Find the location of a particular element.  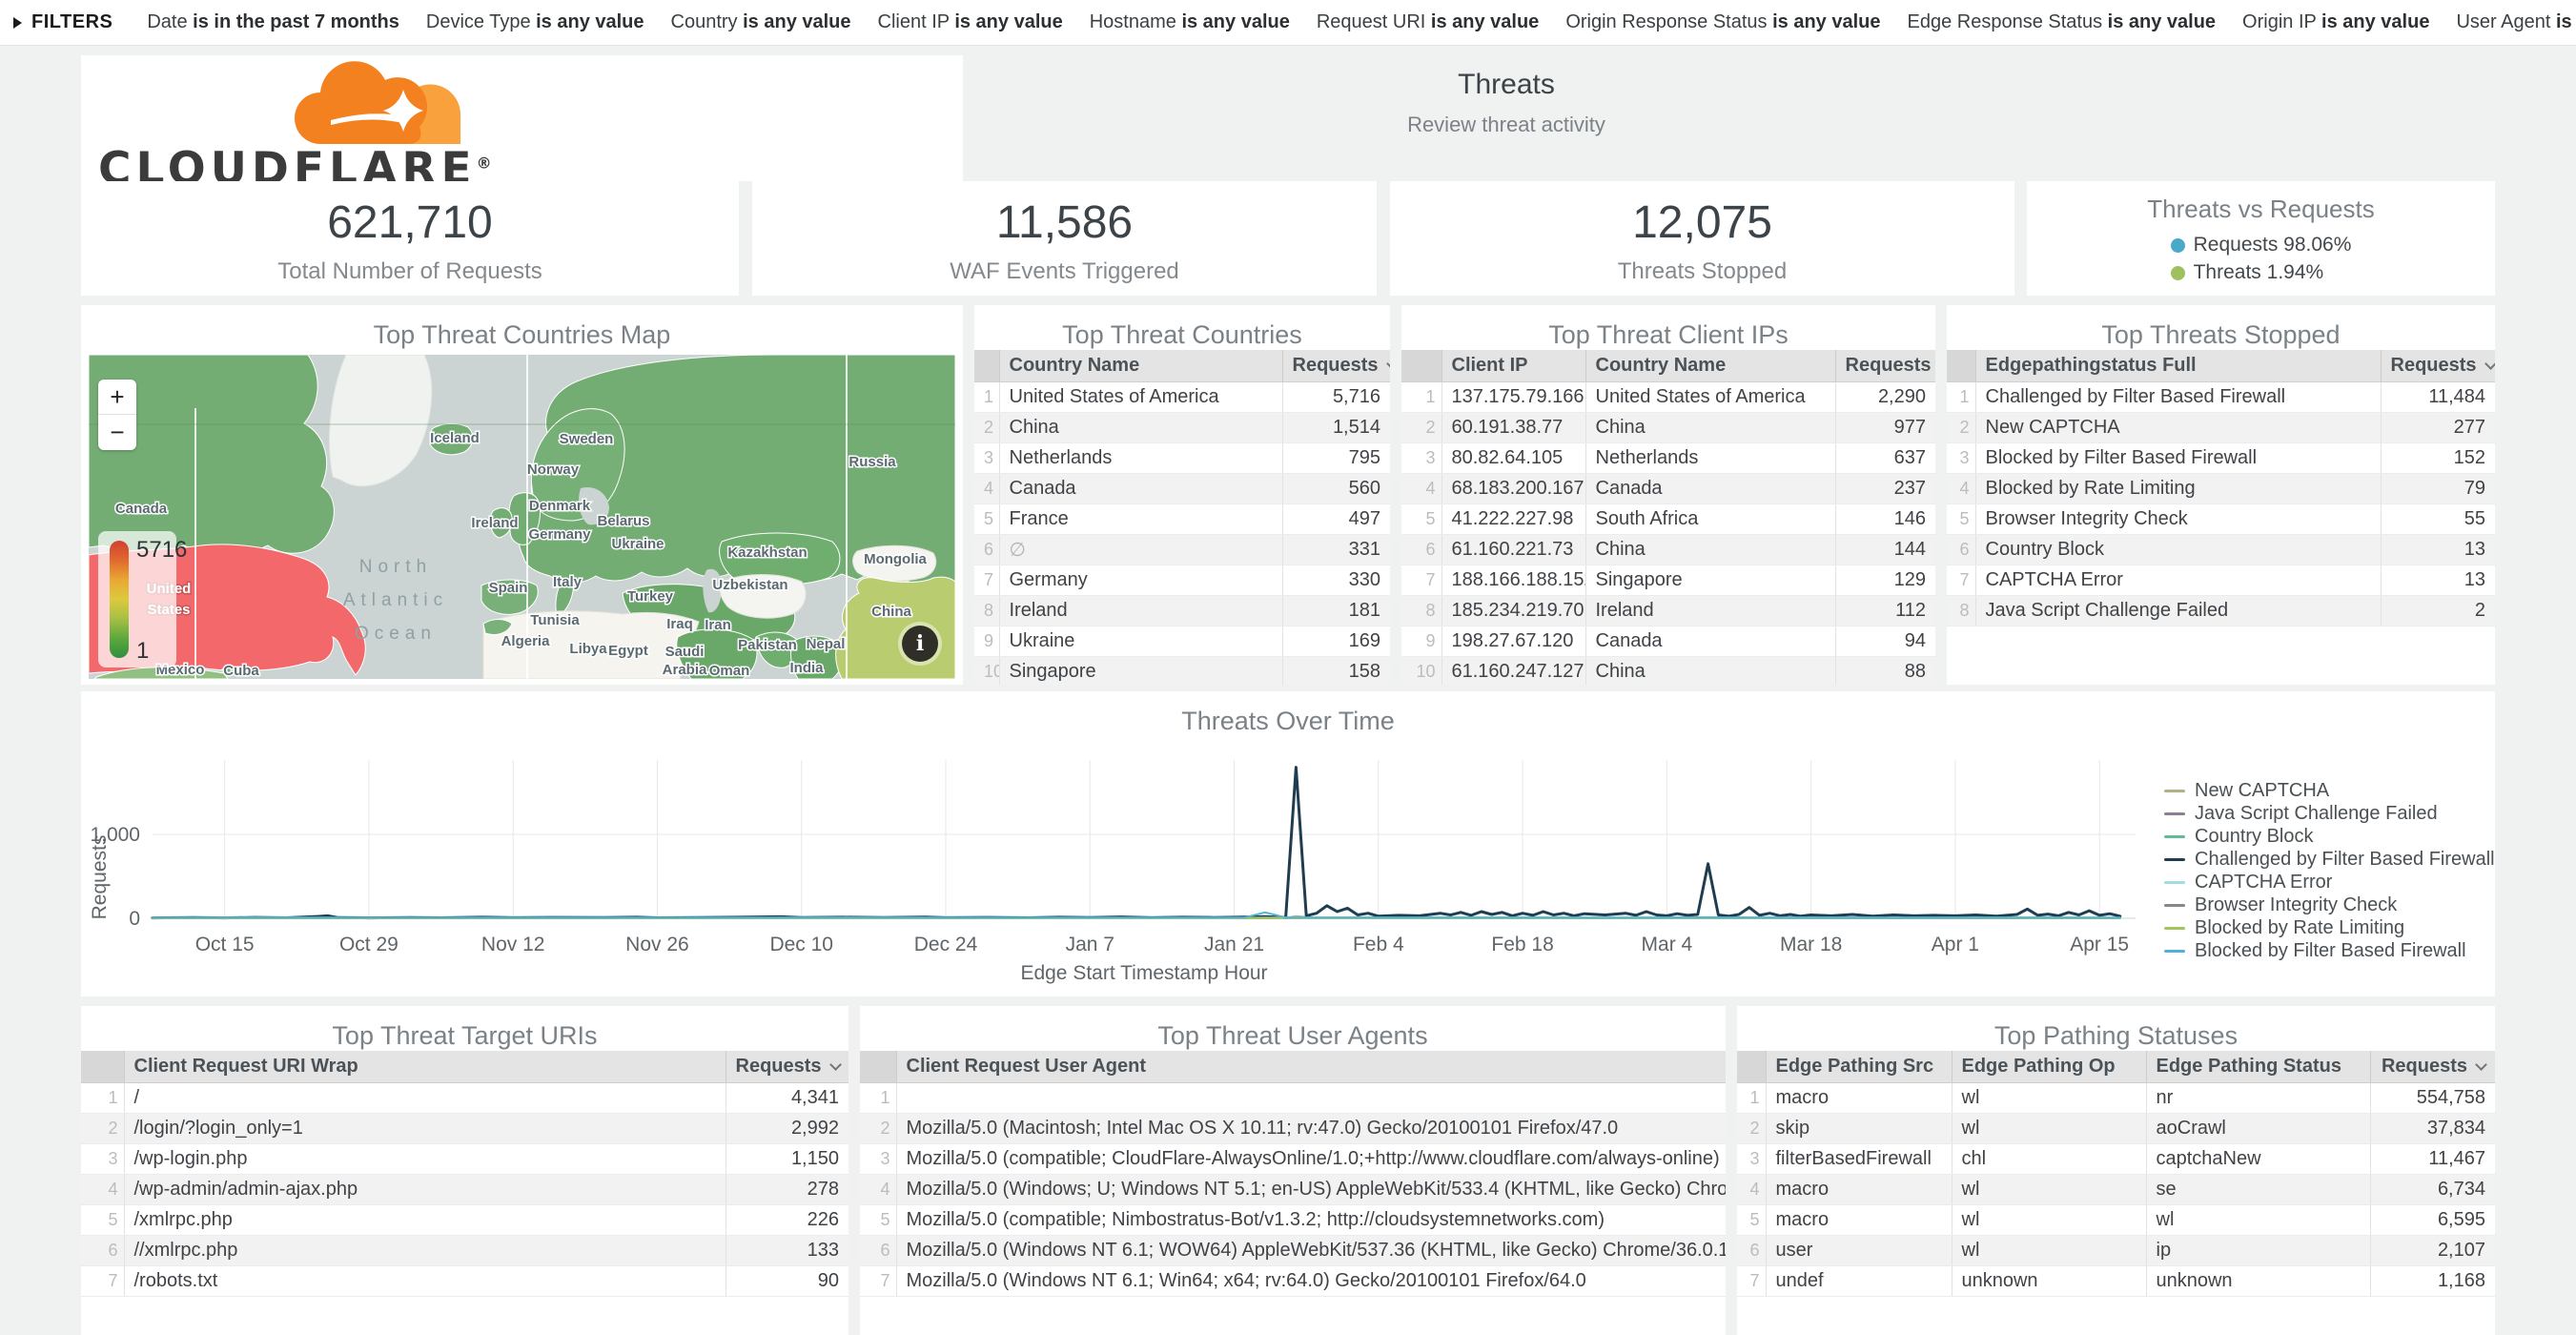

table-cell: 554,758 is located at coordinates (2432, 1098).